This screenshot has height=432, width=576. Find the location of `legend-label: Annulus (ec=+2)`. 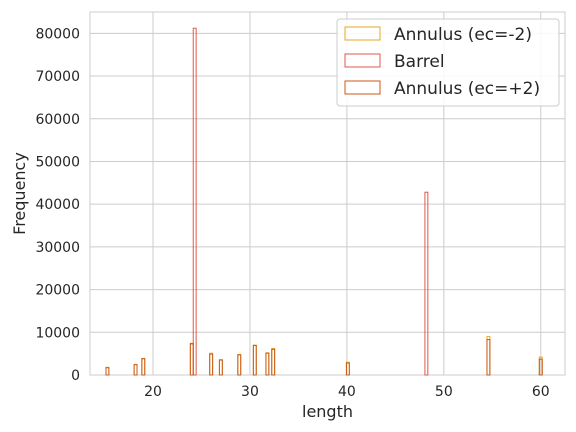

legend-label: Annulus (ec=+2) is located at coordinates (467, 89).